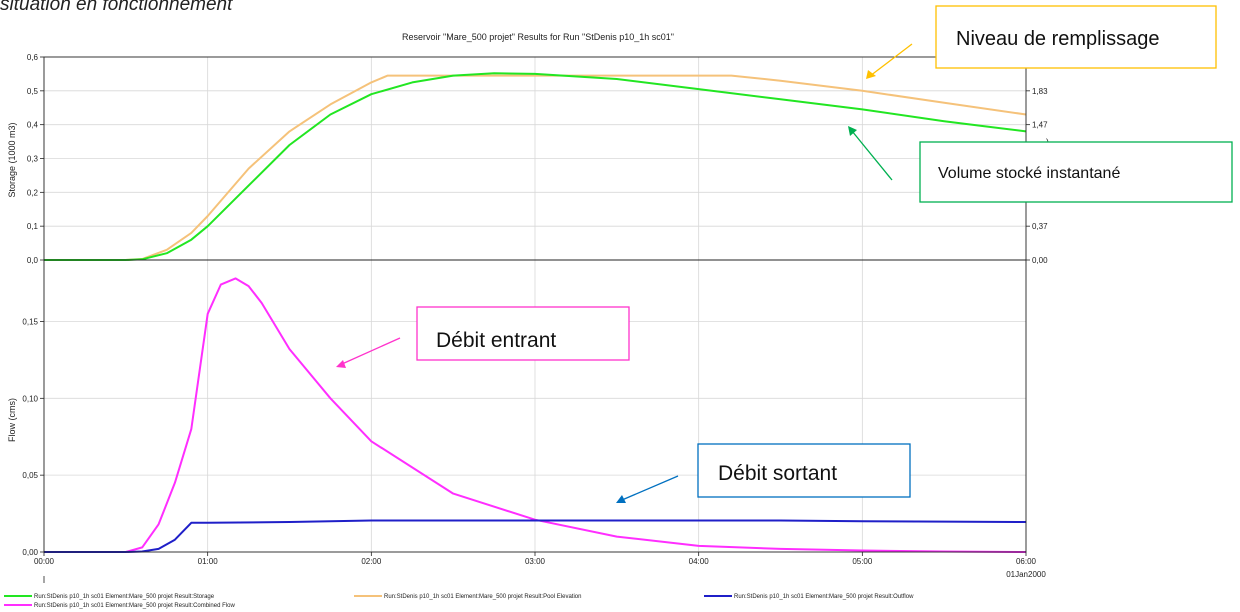 The image size is (1240, 612). I want to click on bottom-y-axis-label: Flow (cms), so click(12, 420).